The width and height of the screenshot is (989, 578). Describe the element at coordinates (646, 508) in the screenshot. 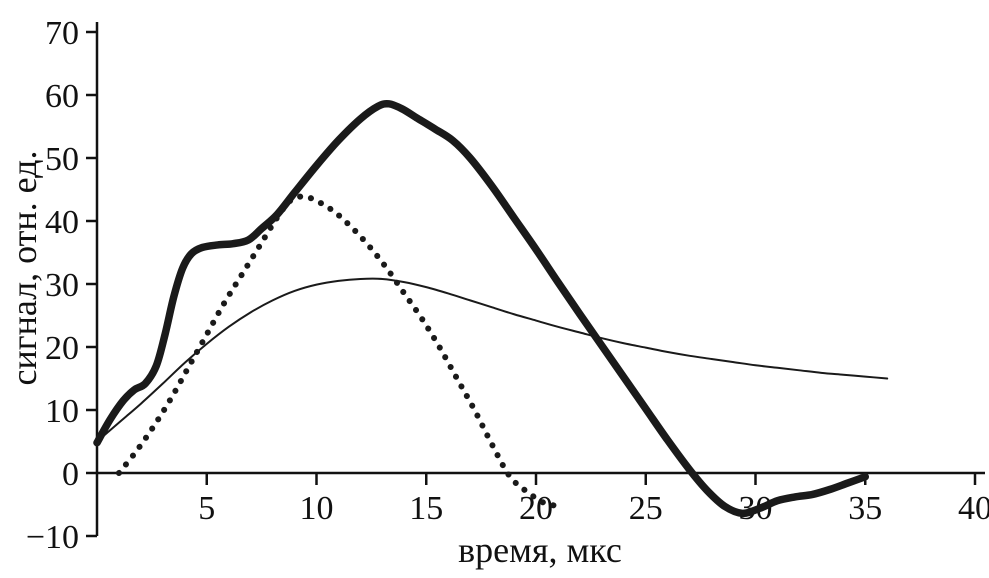

I see `x-tick-label: 25` at that location.